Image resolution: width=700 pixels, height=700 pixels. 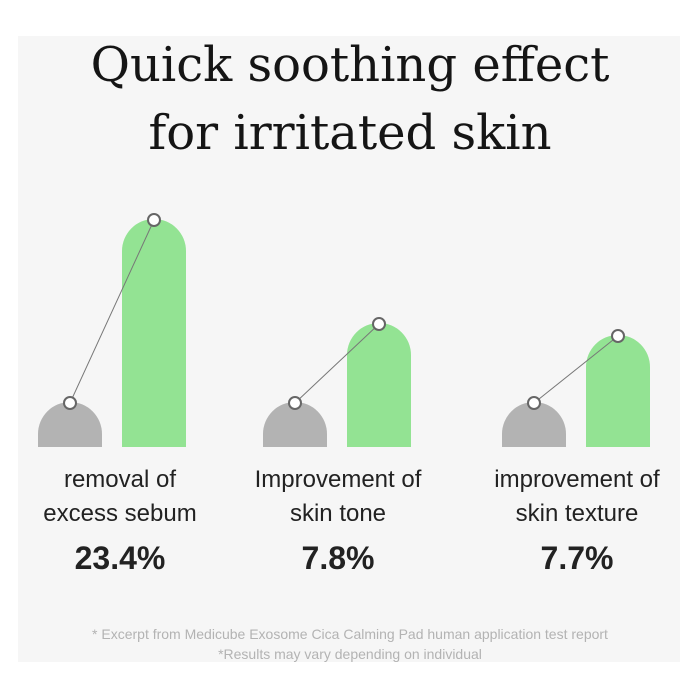 I want to click on category-label-3-line-1: improvement of, so click(x=577, y=479).